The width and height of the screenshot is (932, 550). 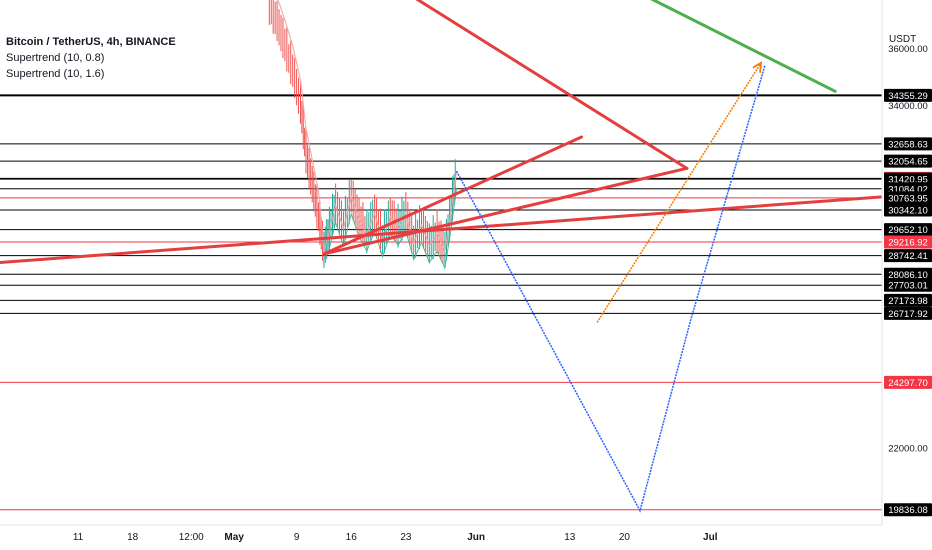 I want to click on price-level-label: 30763.95, so click(x=908, y=198).